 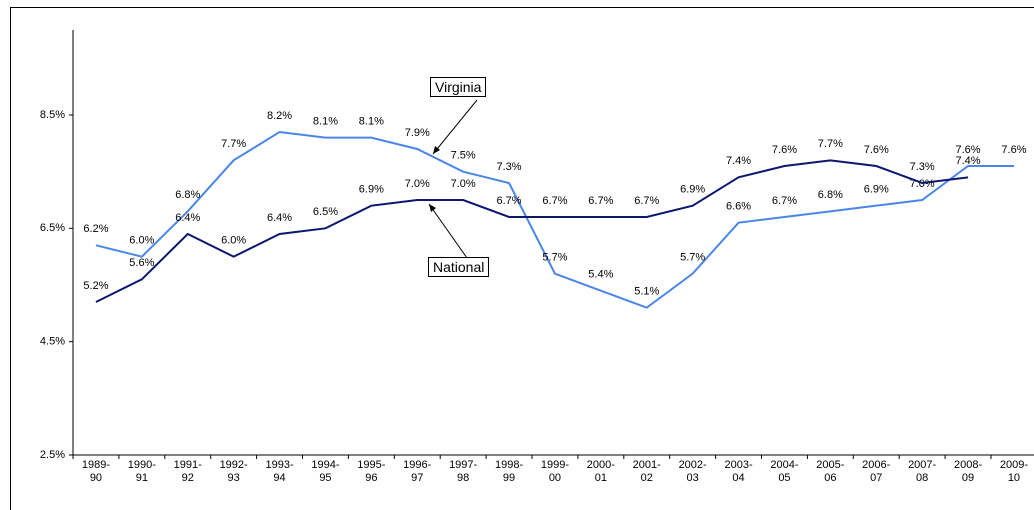 I want to click on data-label: 5.2%, so click(x=95, y=286).